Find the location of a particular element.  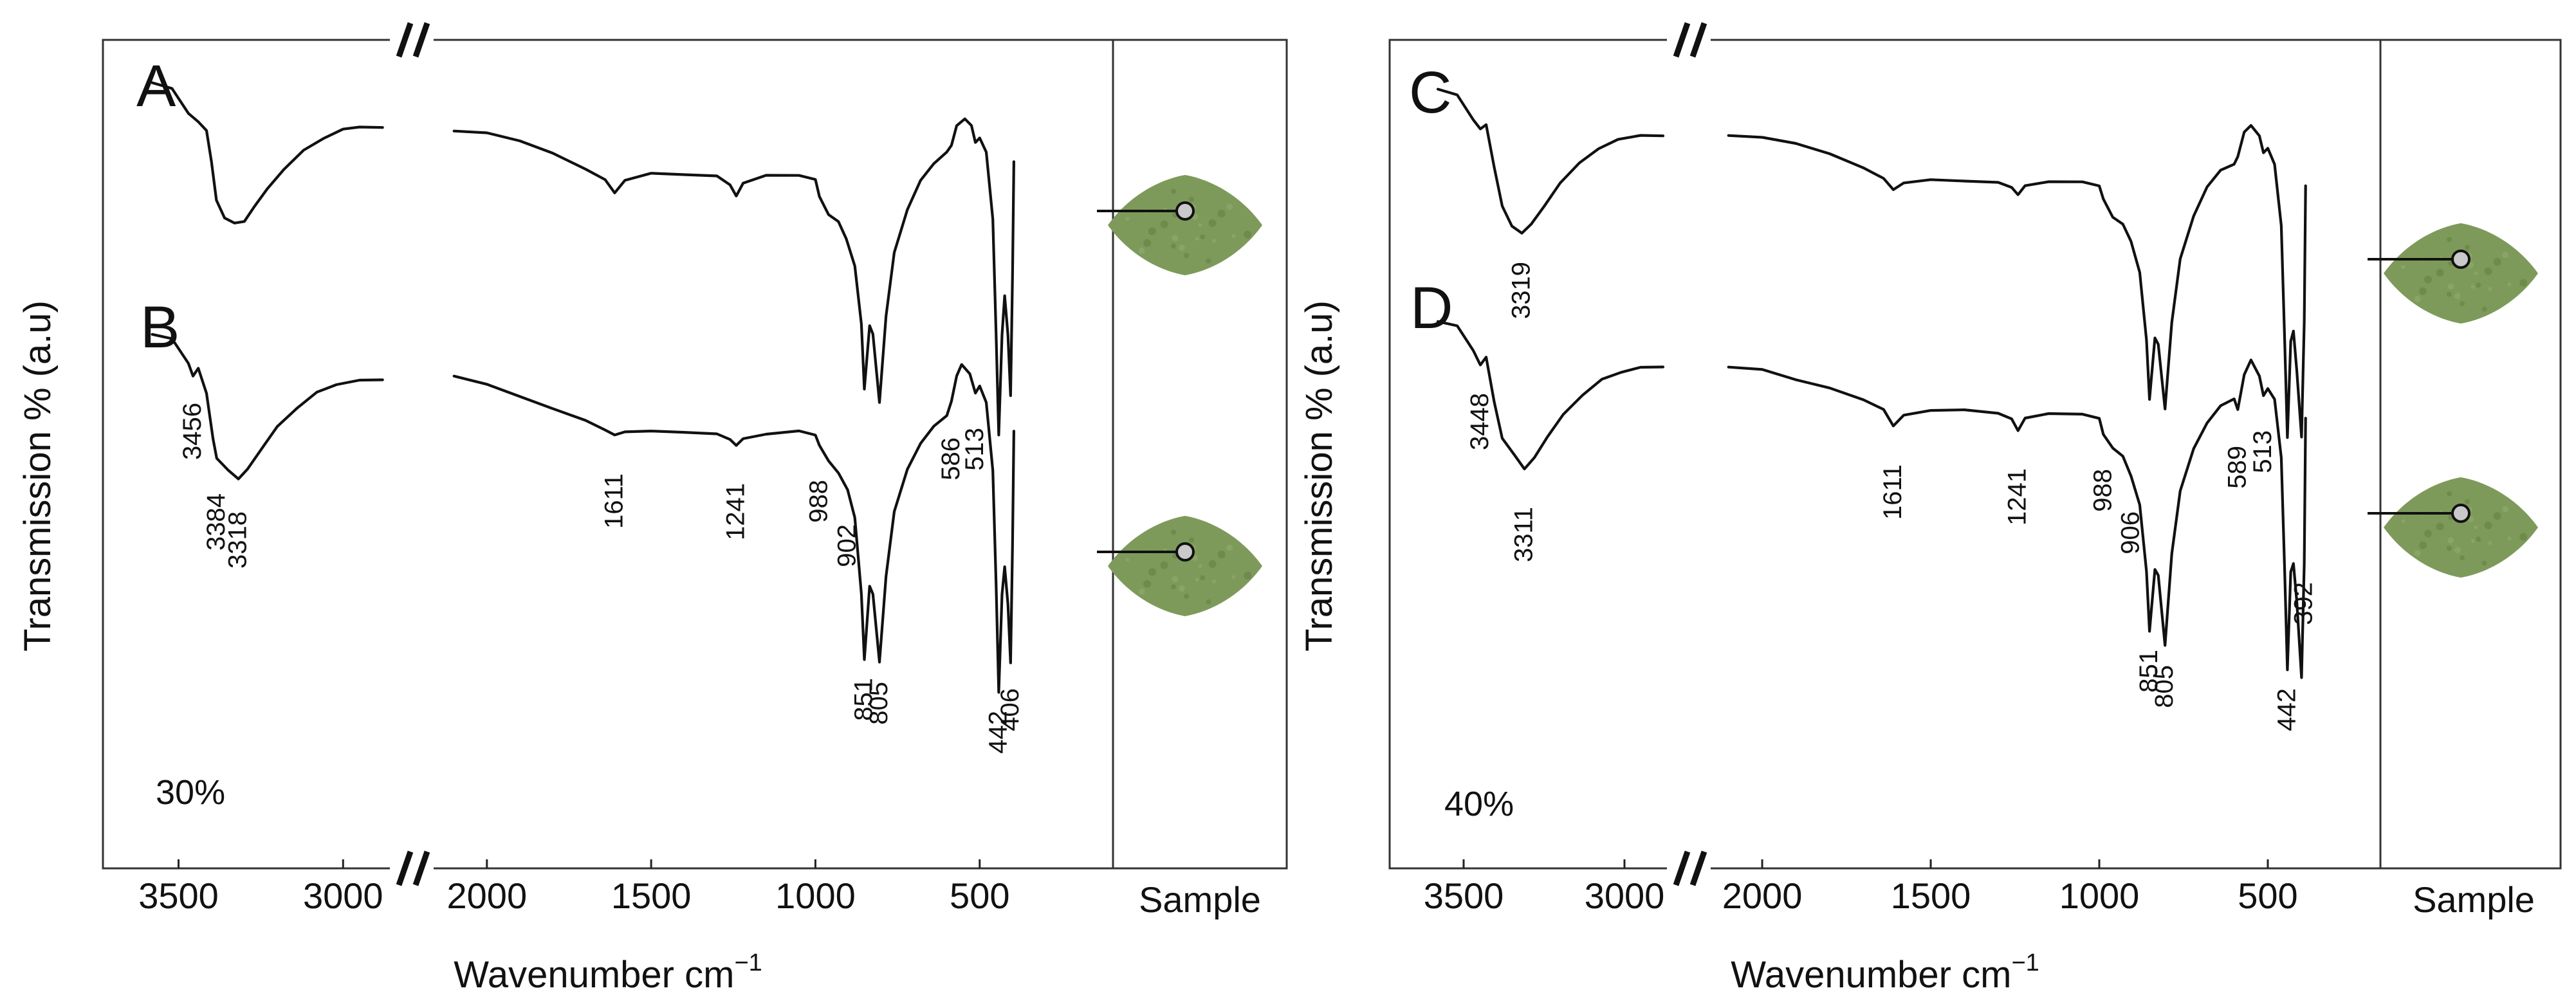

peak-label: 3448 is located at coordinates (1480, 422).